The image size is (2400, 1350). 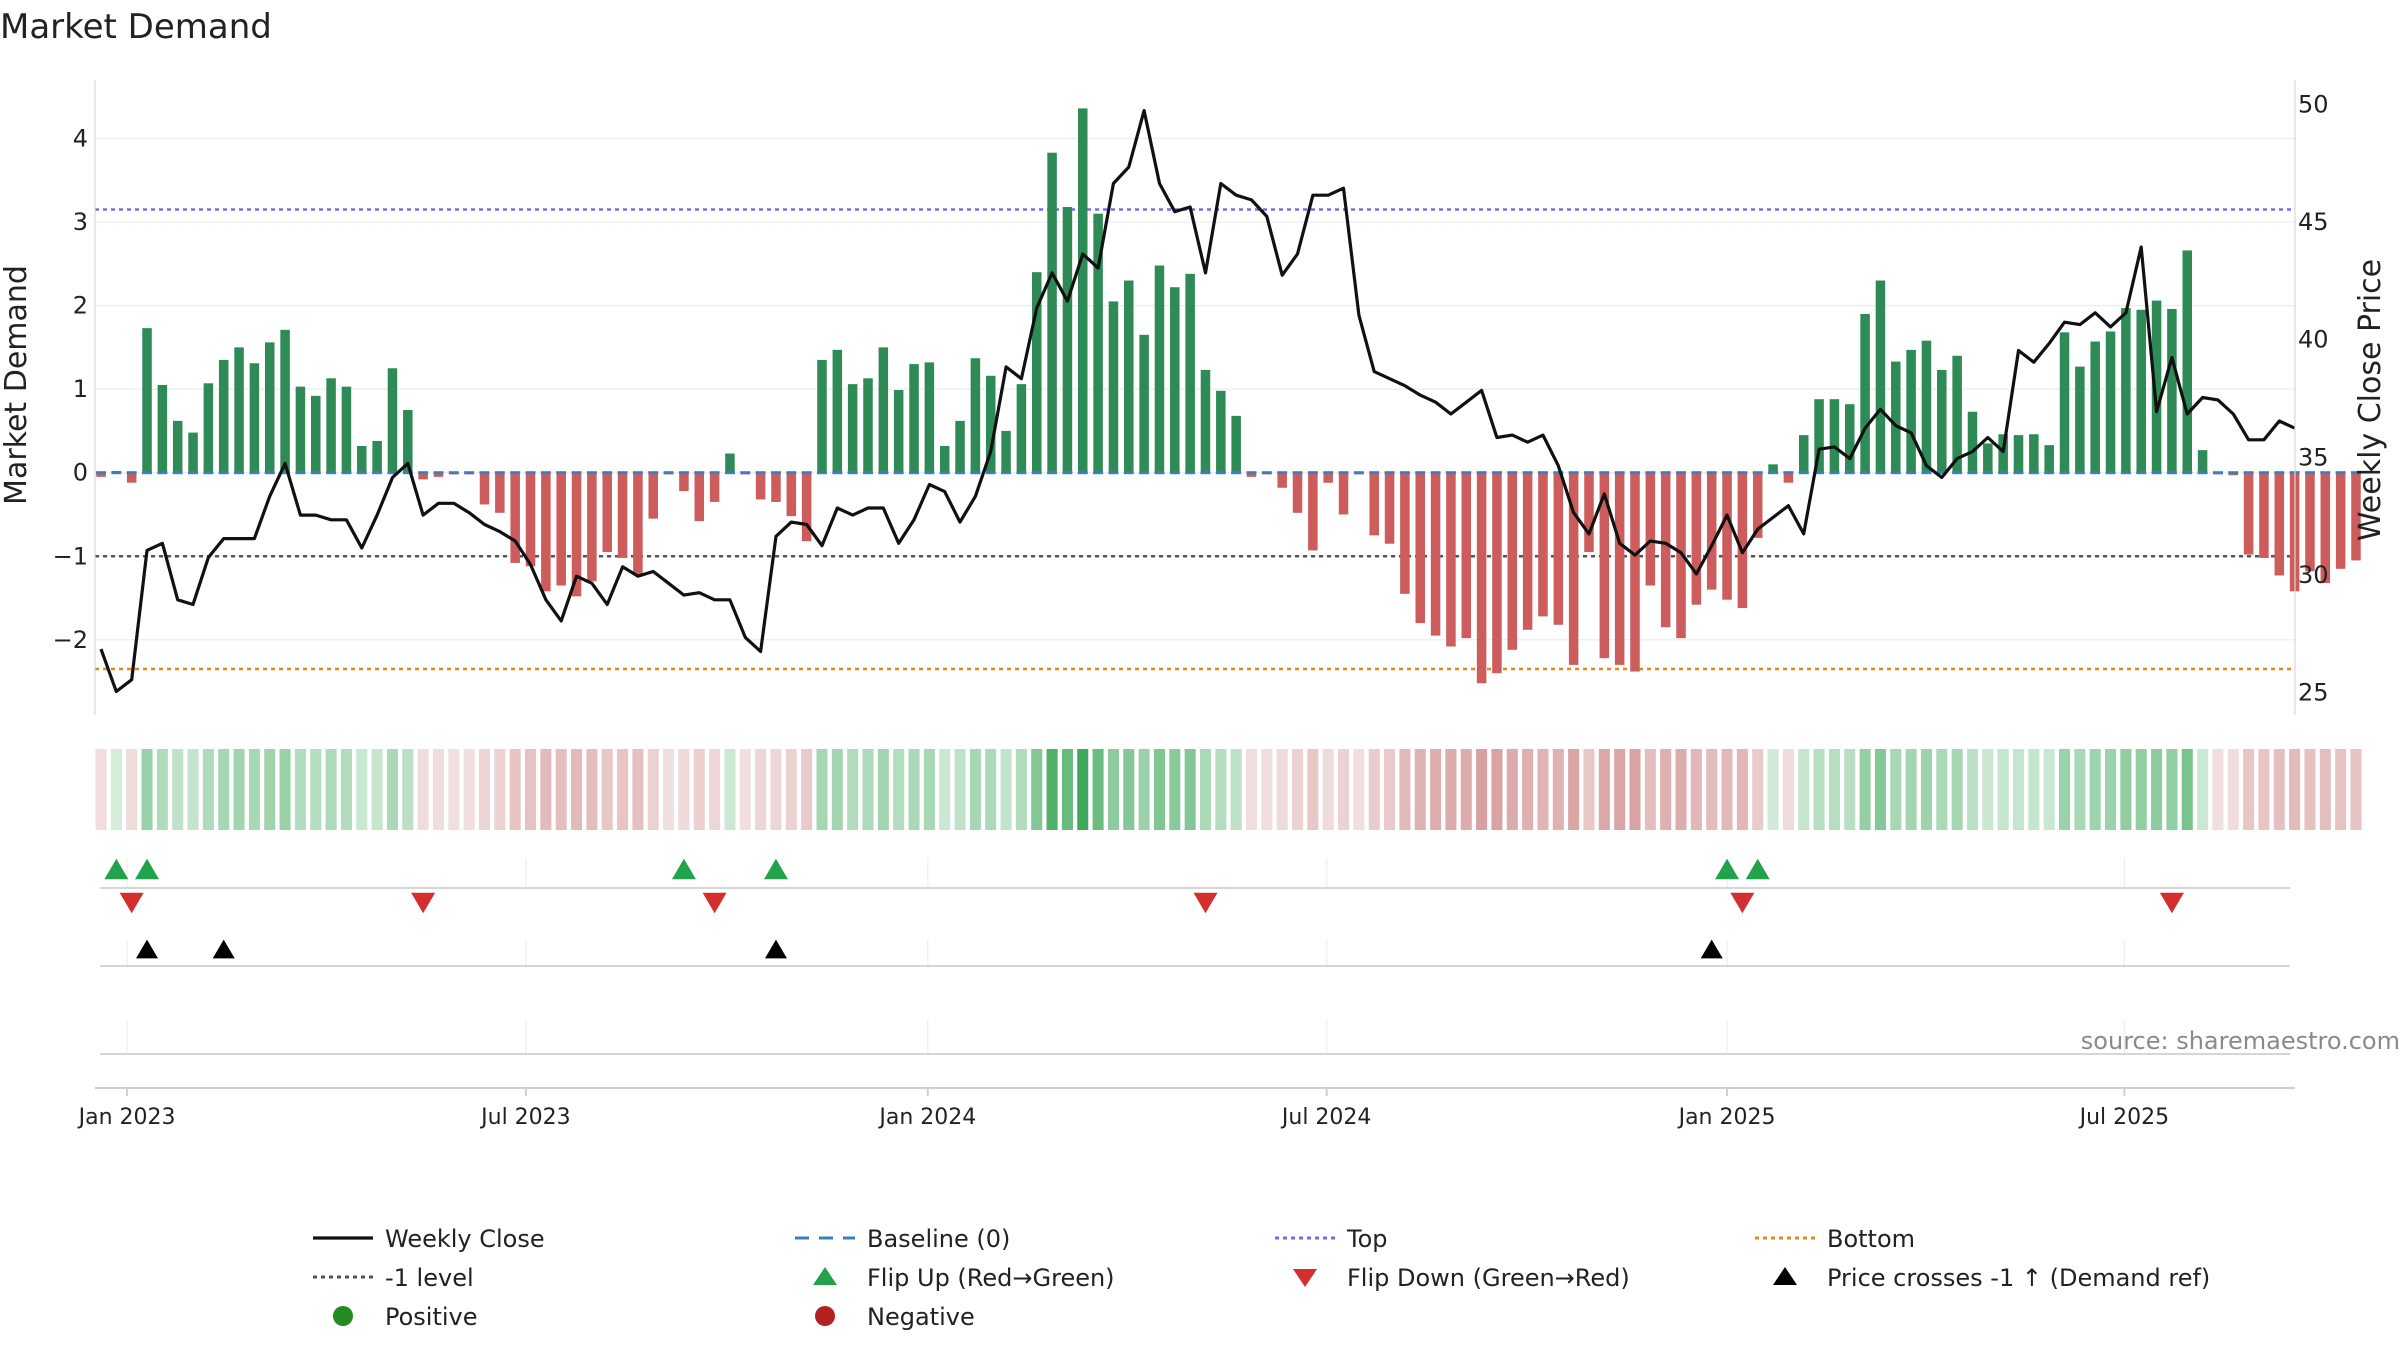 I want to click on chart-title: Market Demand, so click(x=136, y=27).